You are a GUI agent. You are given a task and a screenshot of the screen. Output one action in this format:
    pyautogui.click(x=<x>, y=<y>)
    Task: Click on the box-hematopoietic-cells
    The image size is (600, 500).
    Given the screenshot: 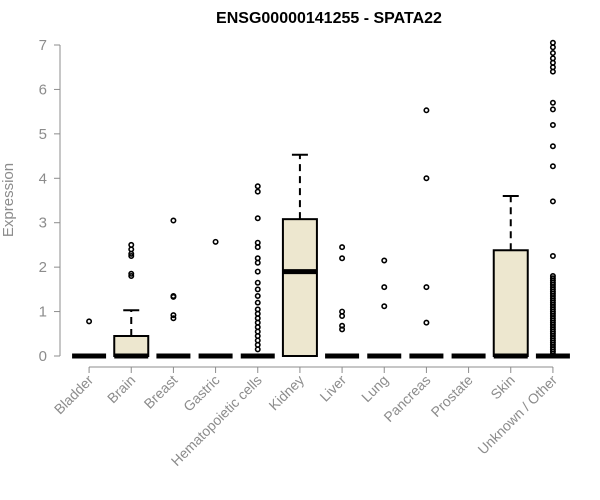 What is the action you would take?
    pyautogui.click(x=257, y=271)
    